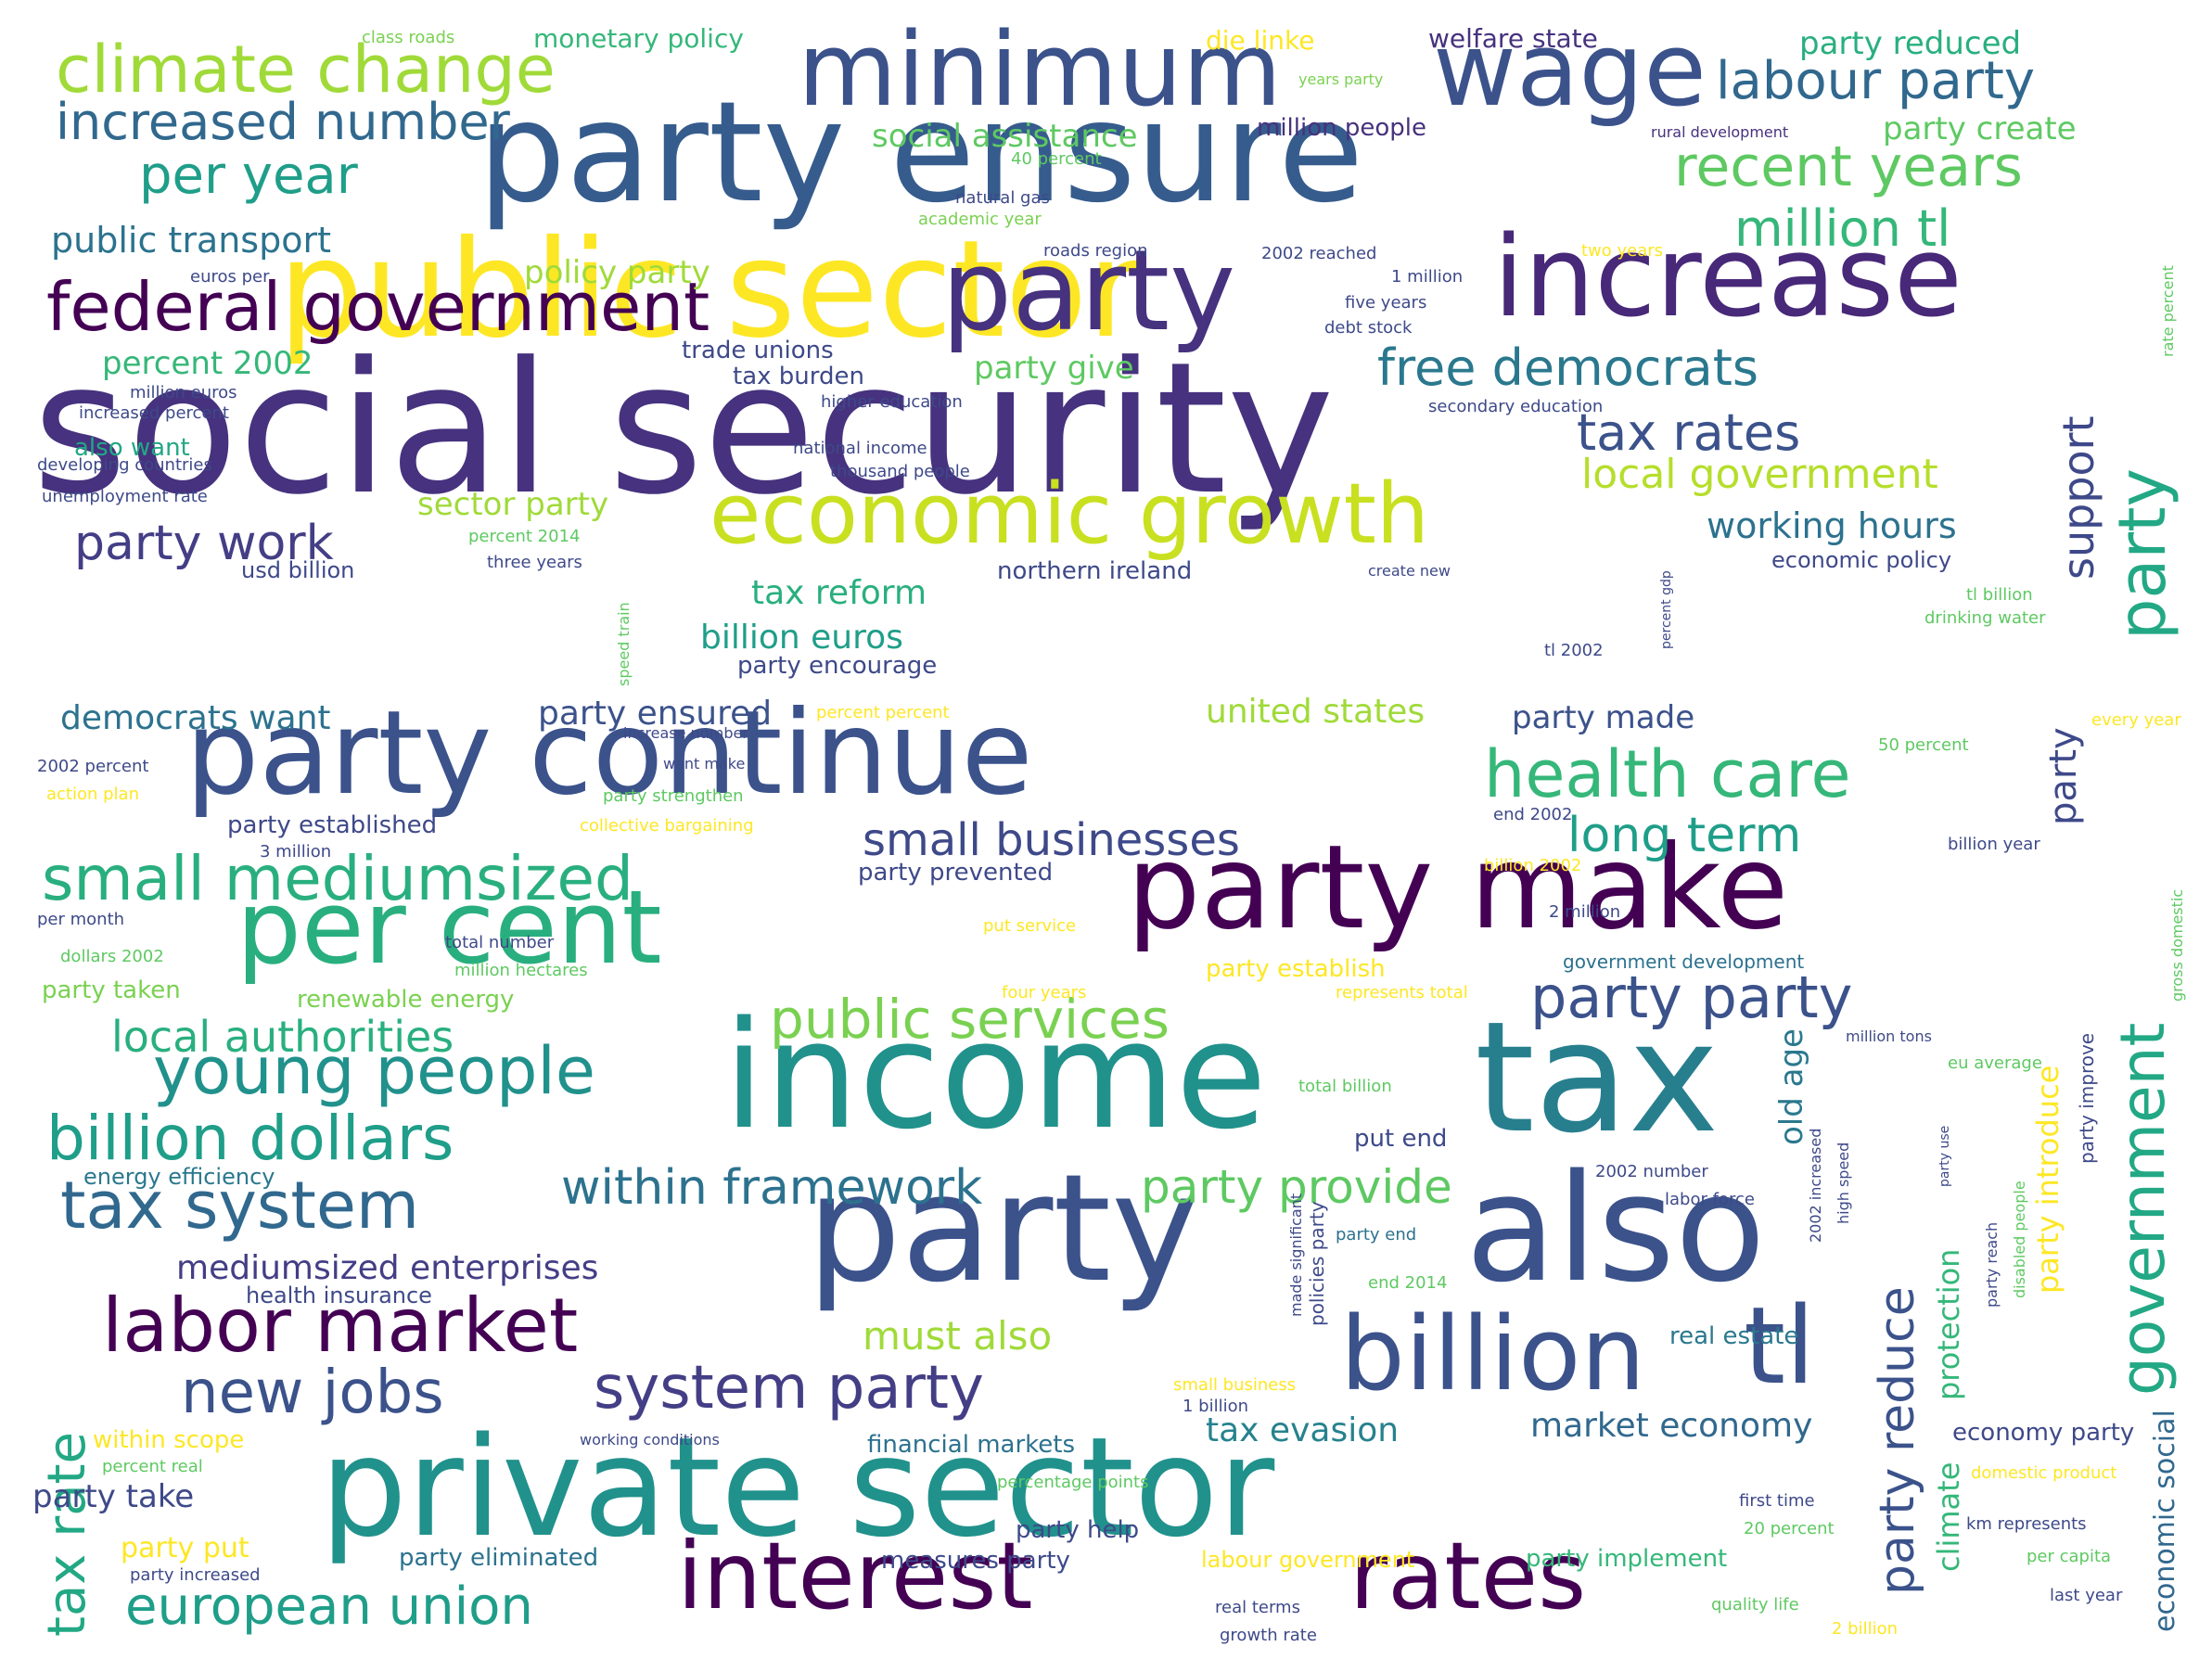 The image size is (2212, 1672). Describe the element at coordinates (387, 1268) in the screenshot. I see `word-mediumsized-enterprises: mediumsized enterprises` at that location.